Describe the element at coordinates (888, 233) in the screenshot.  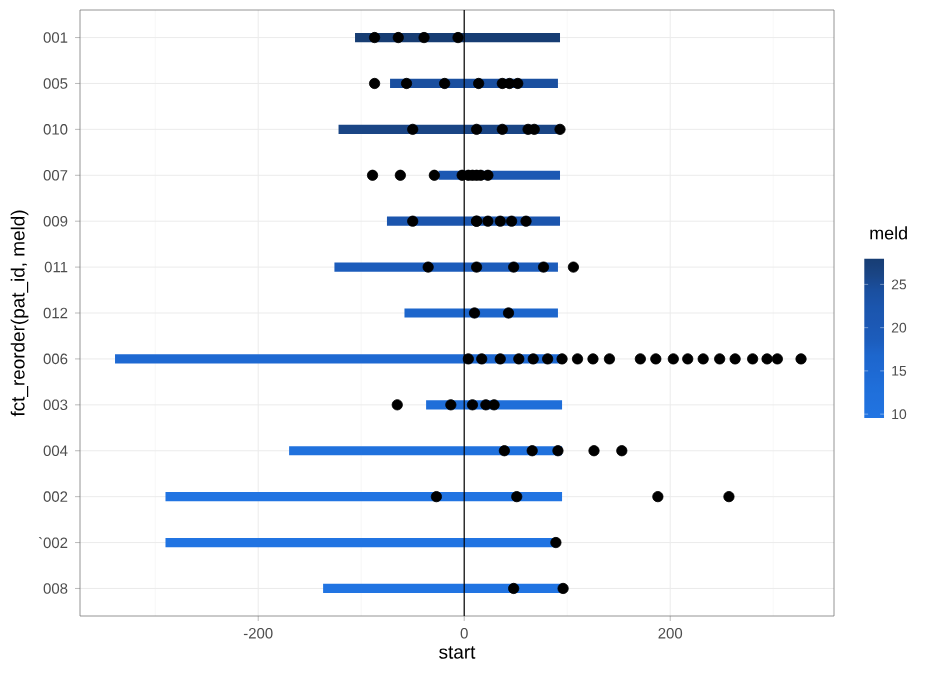
I see `color-bar-title: meld` at that location.